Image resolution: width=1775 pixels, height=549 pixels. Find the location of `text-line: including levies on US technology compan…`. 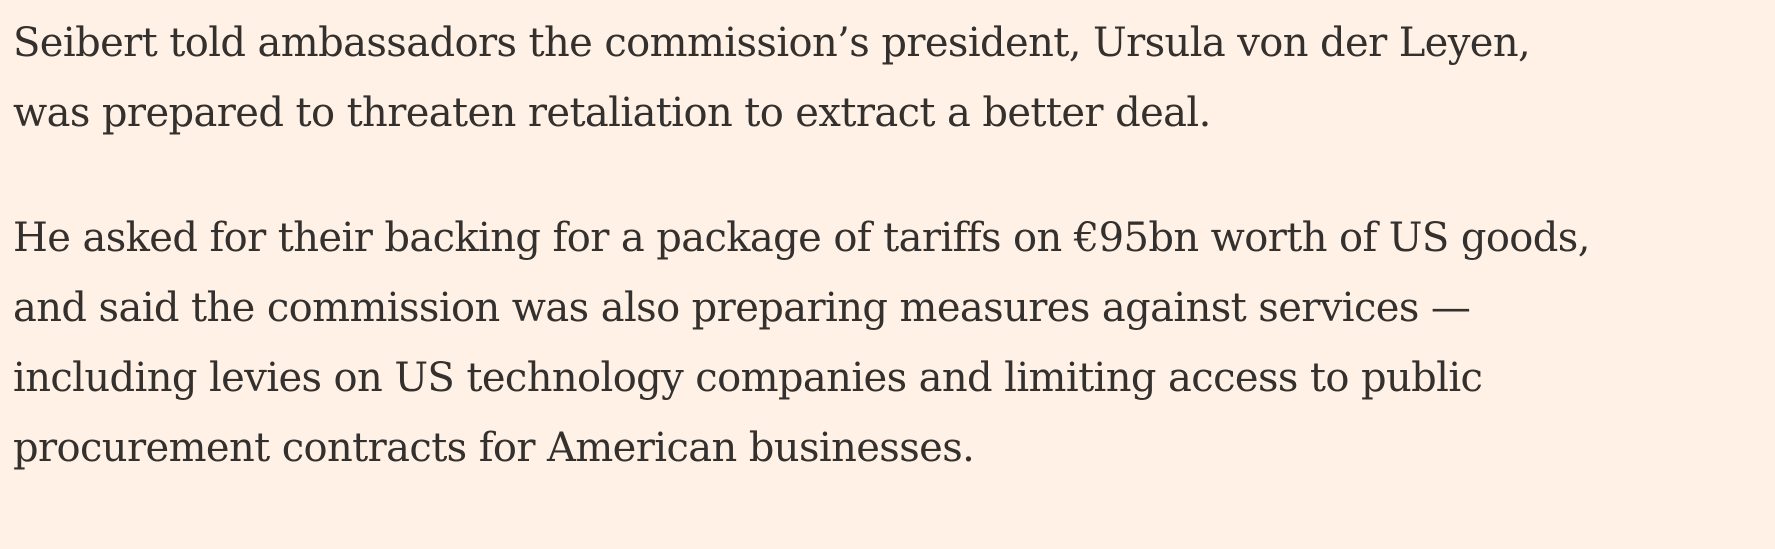

text-line: including levies on US technology compan… is located at coordinates (748, 378).